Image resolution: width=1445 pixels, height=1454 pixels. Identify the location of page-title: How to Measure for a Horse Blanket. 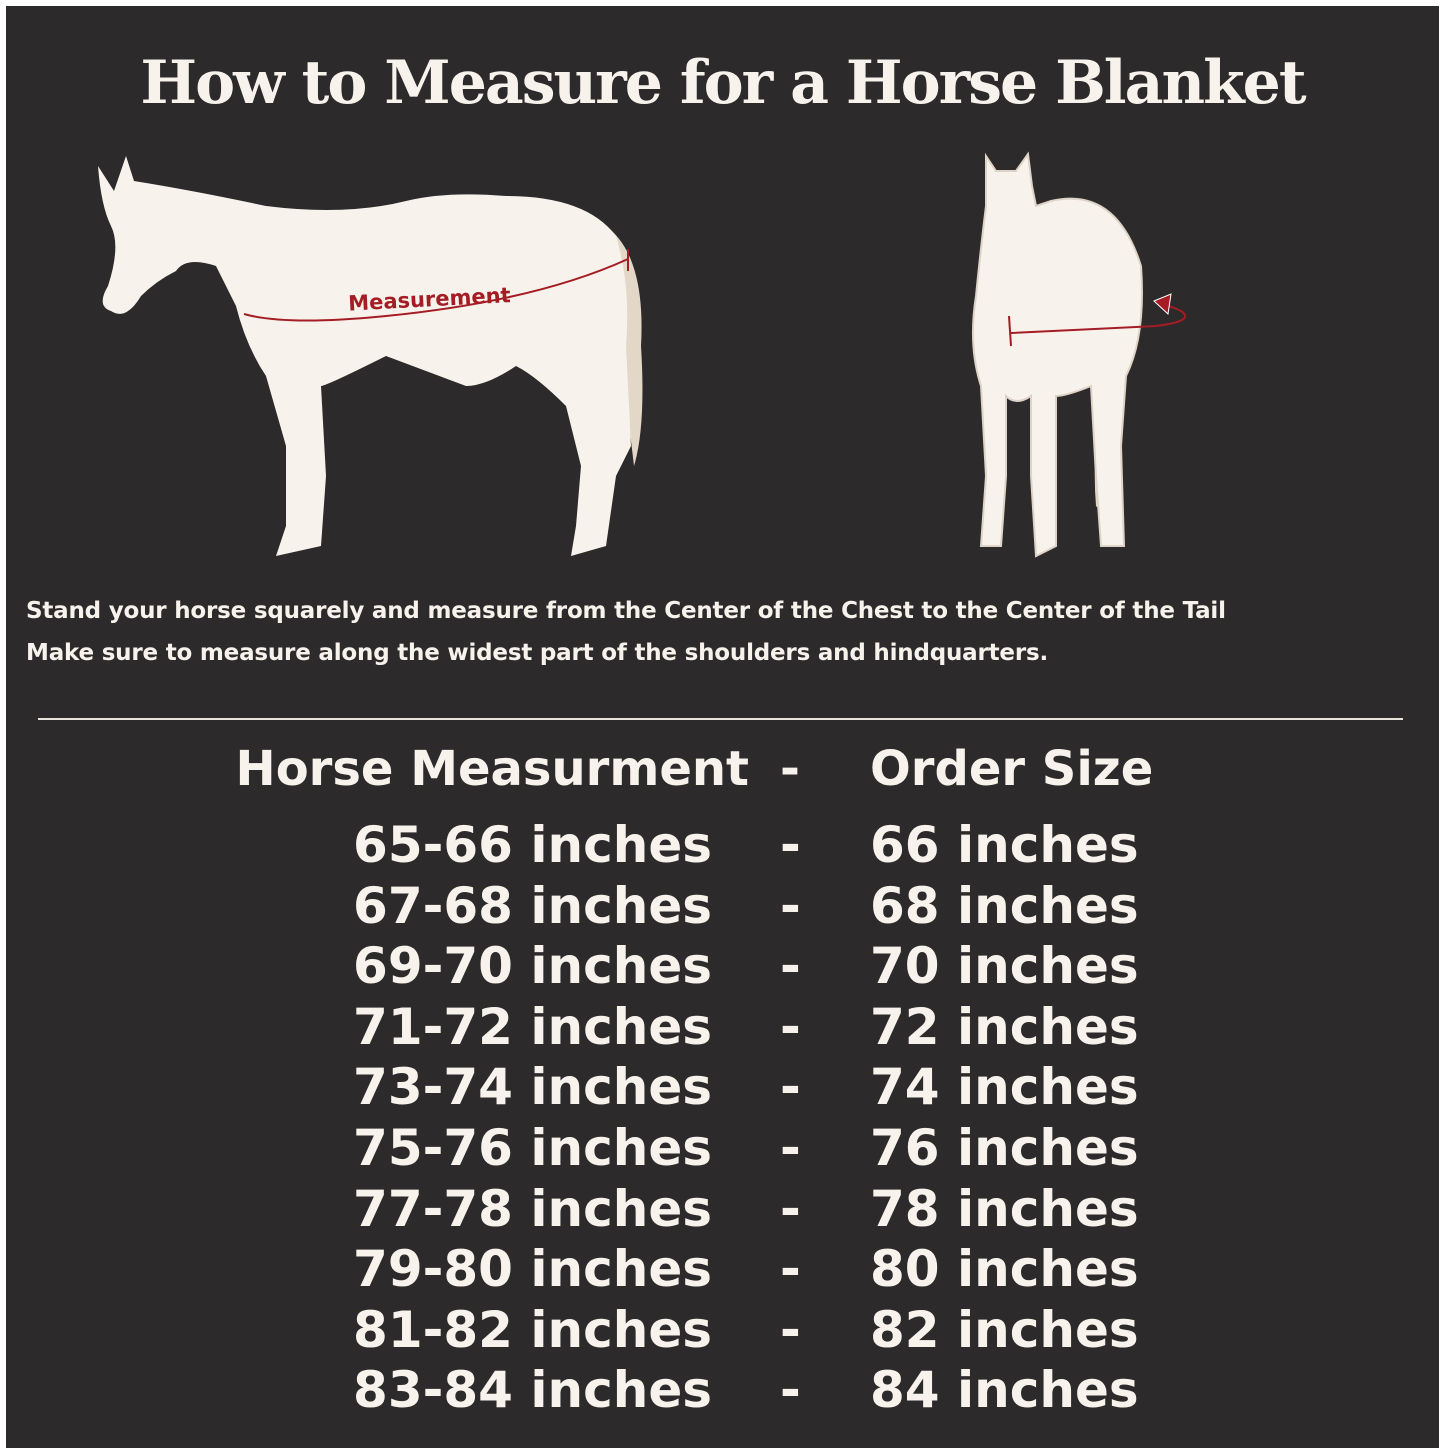
(723, 83).